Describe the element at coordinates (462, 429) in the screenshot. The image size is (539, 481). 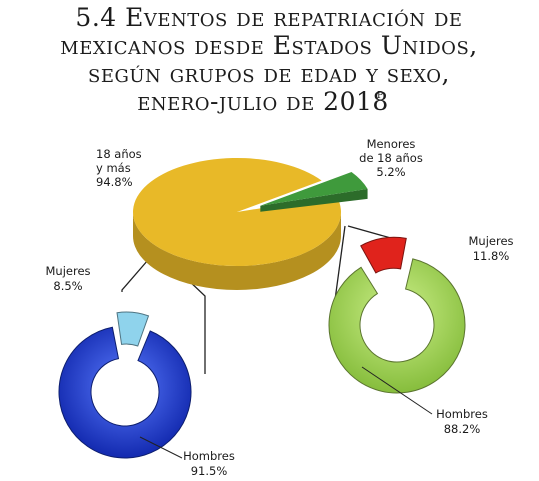
I see `label-minors-hombres-value: 88.2%` at that location.